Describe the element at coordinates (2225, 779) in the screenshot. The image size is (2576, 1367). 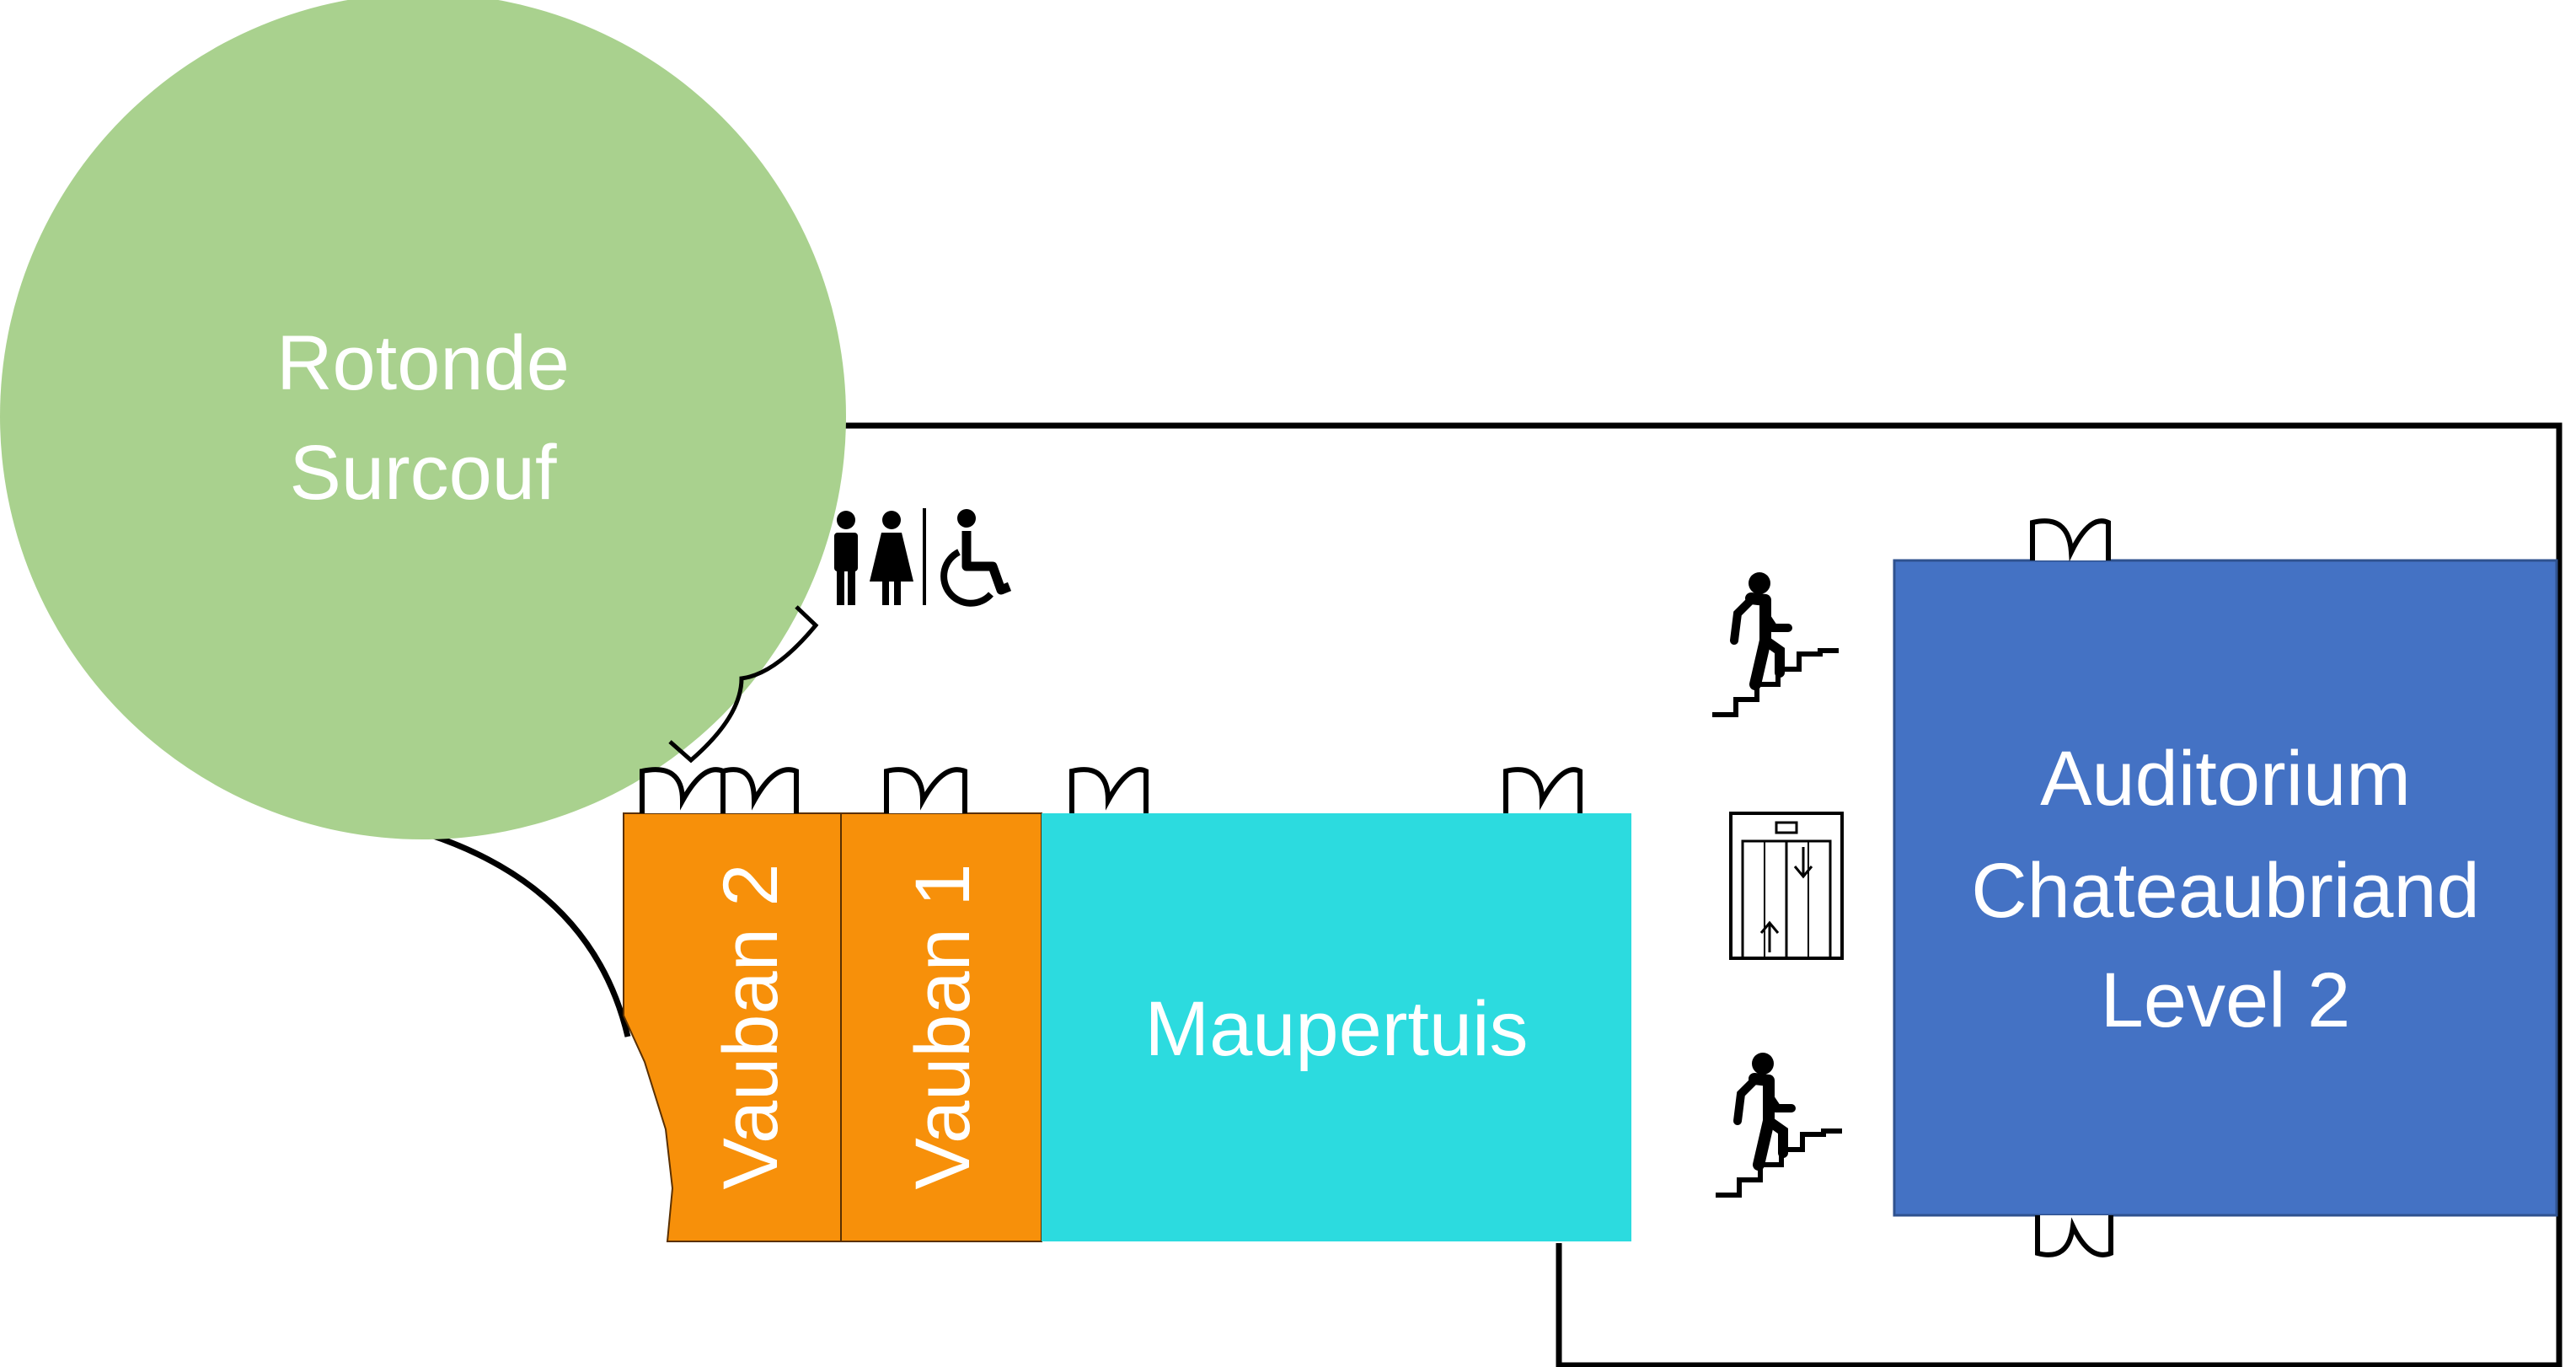
I see `auditorium-label-line1: Auditorium` at that location.